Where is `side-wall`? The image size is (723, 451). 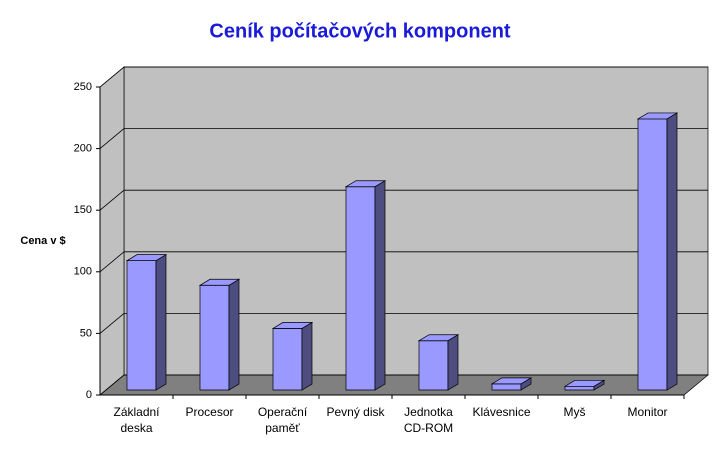 side-wall is located at coordinates (112, 231).